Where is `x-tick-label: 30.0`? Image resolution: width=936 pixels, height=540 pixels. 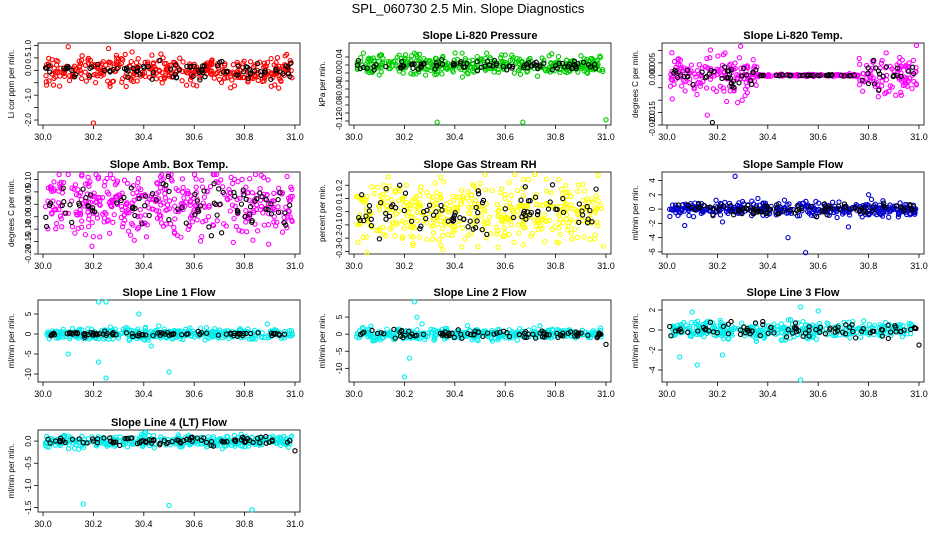
x-tick-label: 30.0 is located at coordinates (43, 266).